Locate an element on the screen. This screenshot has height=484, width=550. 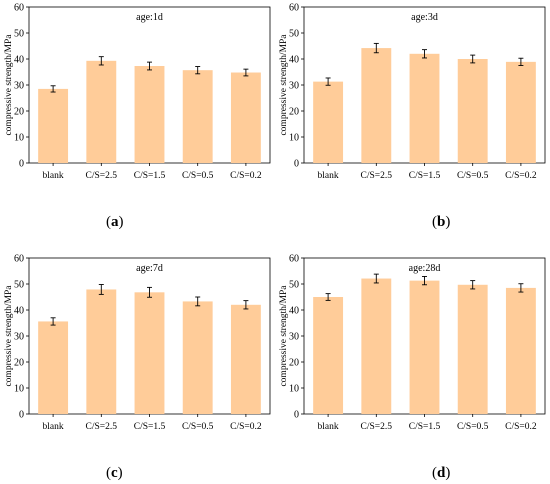
caption-c: (c) is located at coordinates (114, 473).